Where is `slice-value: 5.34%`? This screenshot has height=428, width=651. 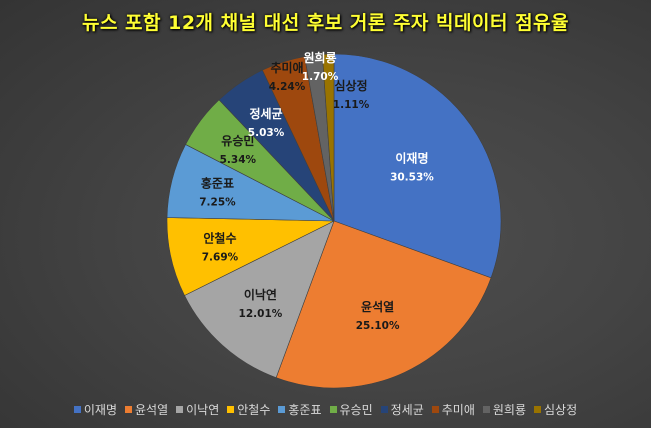 slice-value: 5.34% is located at coordinates (238, 160).